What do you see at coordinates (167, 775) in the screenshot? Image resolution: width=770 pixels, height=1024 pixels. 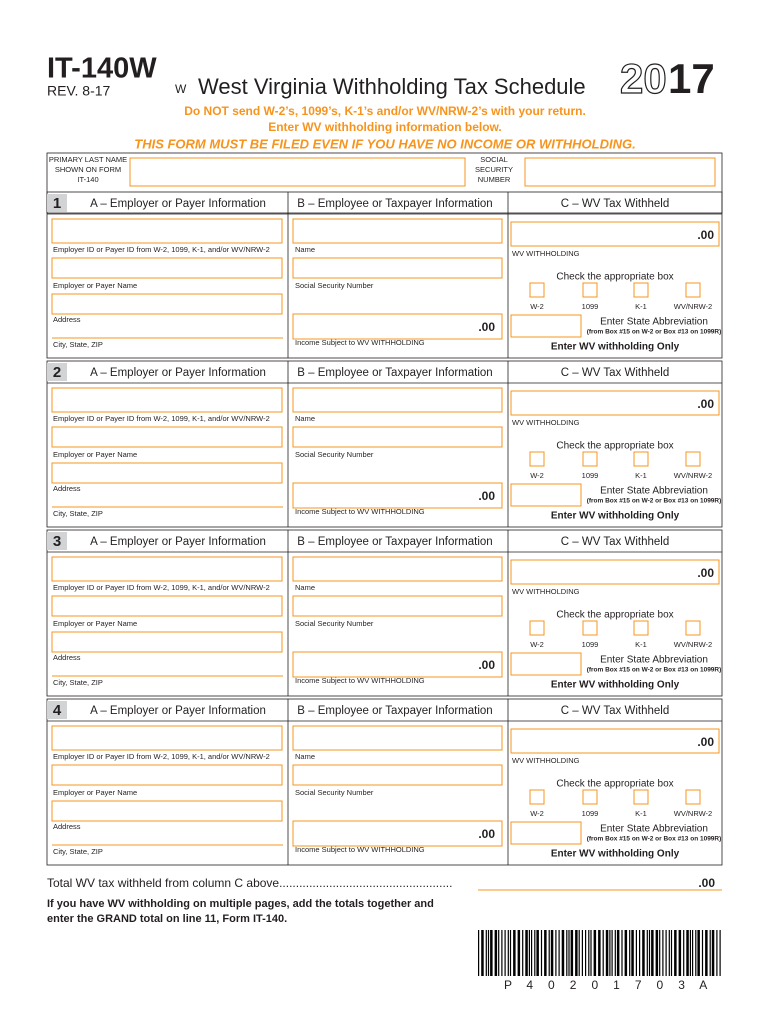 I see `employer-name-field` at bounding box center [167, 775].